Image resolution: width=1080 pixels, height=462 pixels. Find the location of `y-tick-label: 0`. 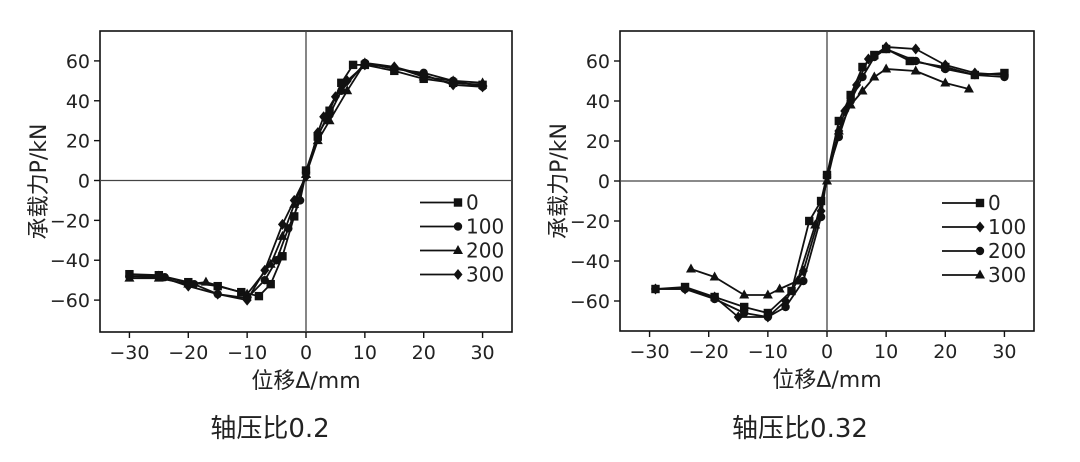

y-tick-label: 0 is located at coordinates (84, 182).